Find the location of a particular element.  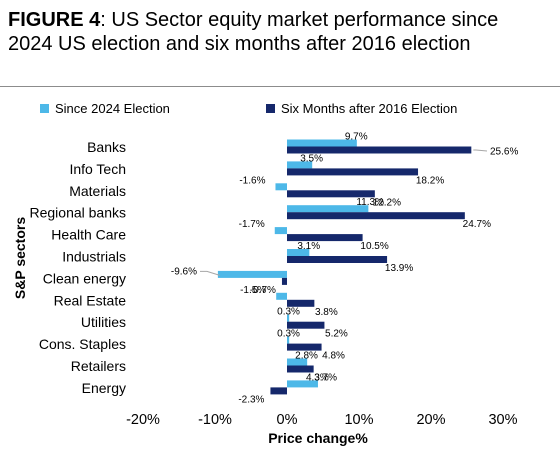

data-label-after-2016-real-estate: 3.8% is located at coordinates (326, 312).